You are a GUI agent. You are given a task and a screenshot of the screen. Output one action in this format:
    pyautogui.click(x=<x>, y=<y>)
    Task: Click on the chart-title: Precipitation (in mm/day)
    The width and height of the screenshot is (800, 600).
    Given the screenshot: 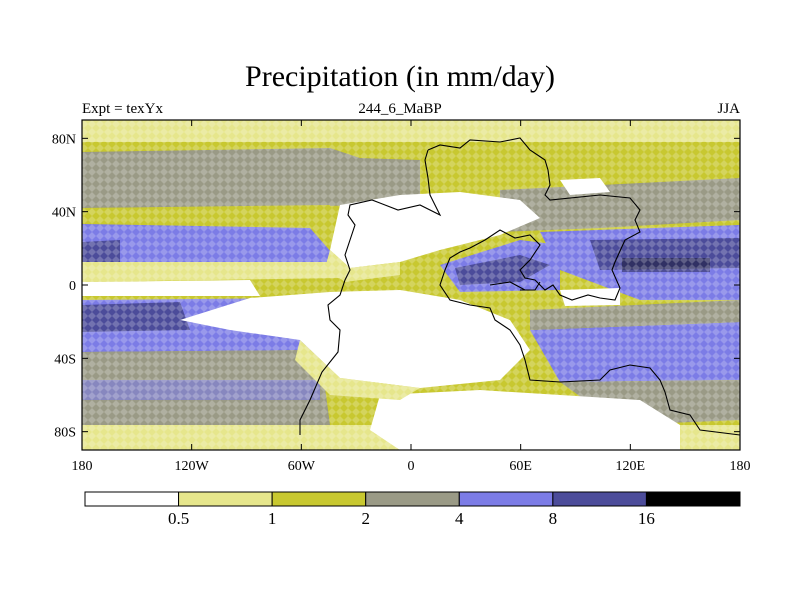 What is the action you would take?
    pyautogui.click(x=400, y=76)
    